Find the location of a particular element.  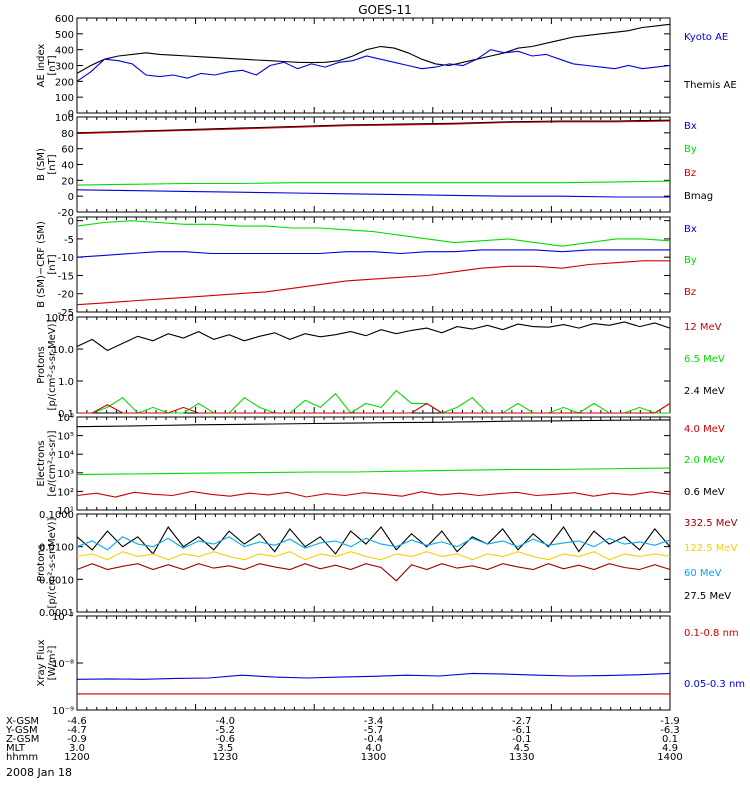

legend-entry: 0.05-0.3 nm is located at coordinates (714, 684).